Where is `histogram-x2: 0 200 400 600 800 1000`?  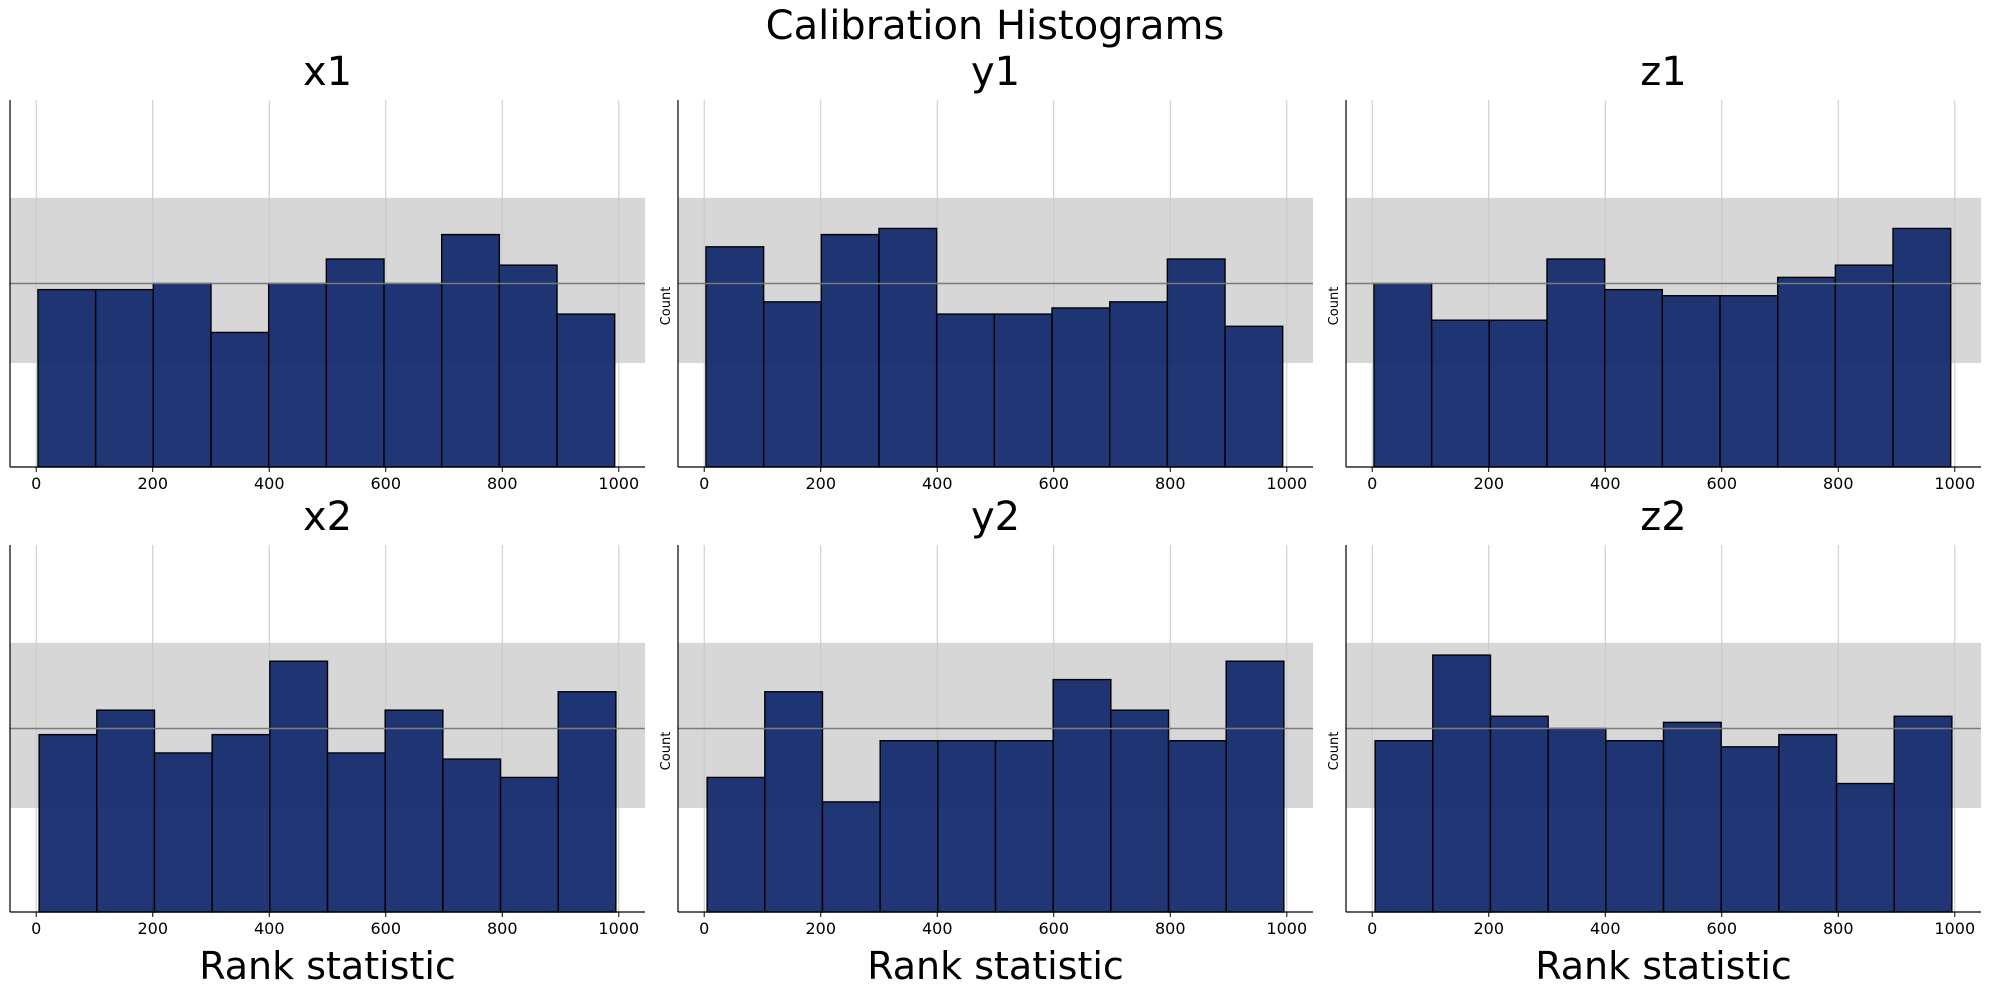 histogram-x2: 0 200 400 600 800 1000 is located at coordinates (327, 741).